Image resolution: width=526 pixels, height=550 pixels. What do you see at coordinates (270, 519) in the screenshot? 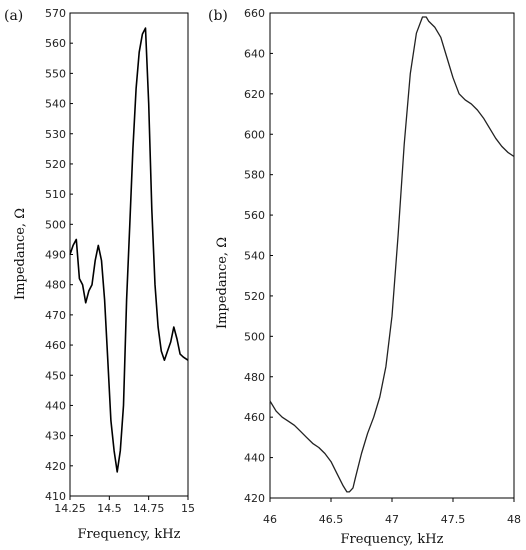
I see `x-tick-label: 46` at bounding box center [270, 519].